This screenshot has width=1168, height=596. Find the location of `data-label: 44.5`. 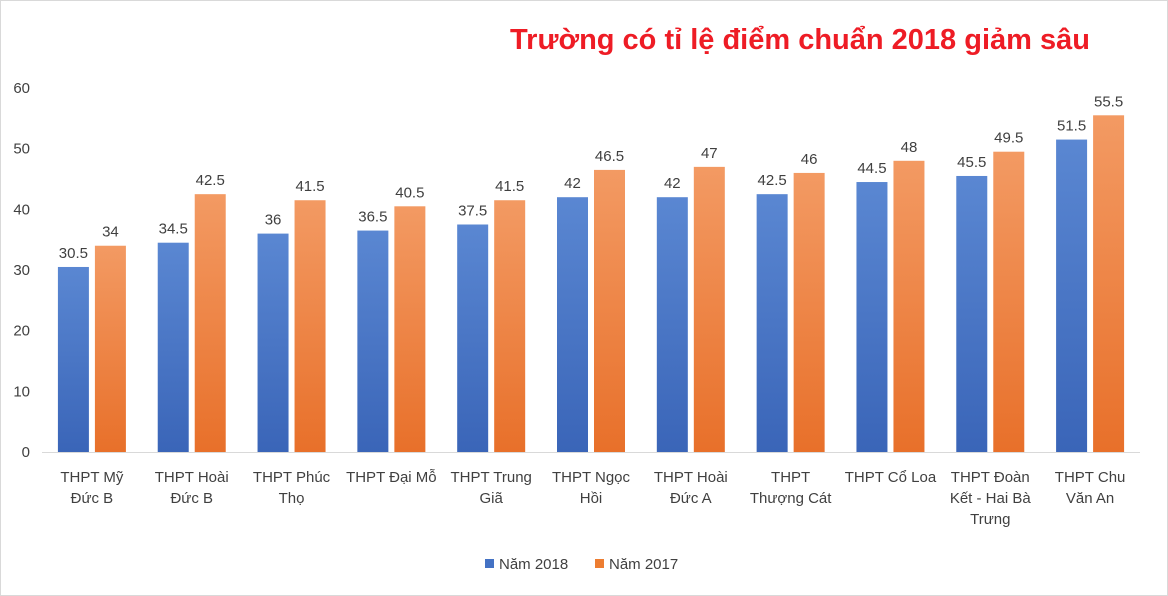

data-label: 44.5 is located at coordinates (871, 168).